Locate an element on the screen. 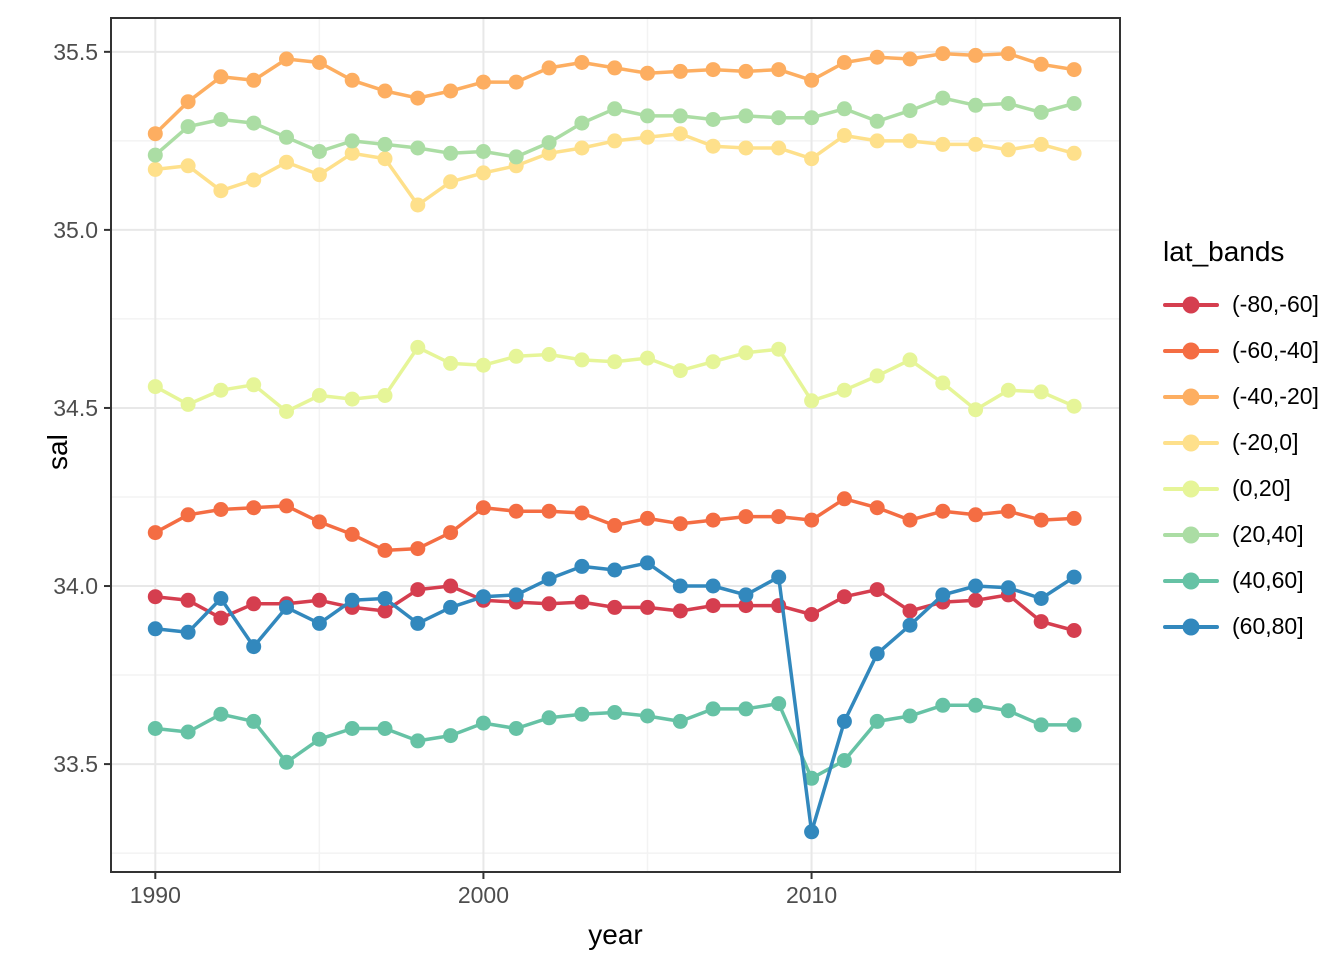  legend-entry: (-20,0] is located at coordinates (1241, 443).